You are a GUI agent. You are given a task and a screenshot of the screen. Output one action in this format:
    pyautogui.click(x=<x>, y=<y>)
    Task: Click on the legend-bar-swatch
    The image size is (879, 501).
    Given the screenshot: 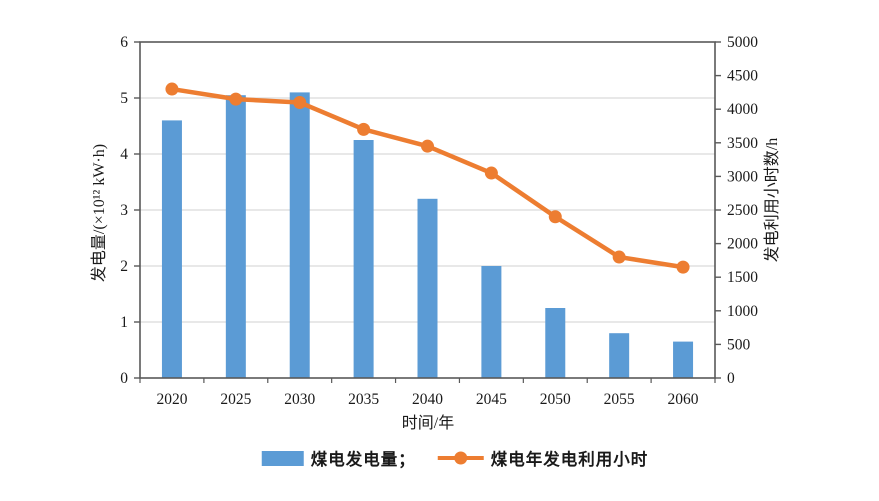 What is the action you would take?
    pyautogui.click(x=282, y=458)
    